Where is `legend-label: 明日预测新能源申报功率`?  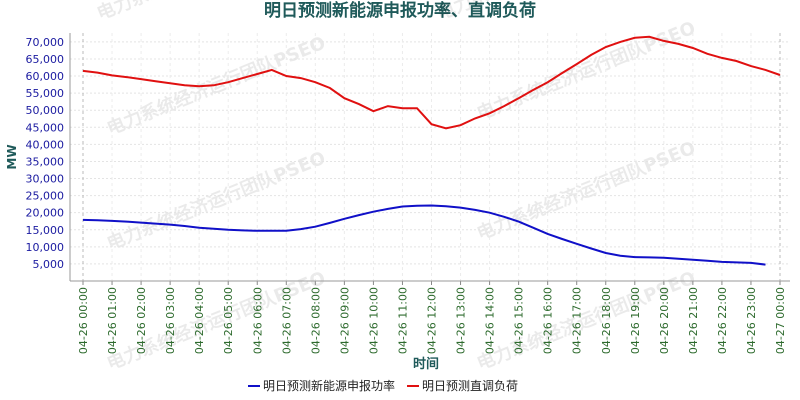
legend-label: 明日预测新能源申报功率 is located at coordinates (329, 385).